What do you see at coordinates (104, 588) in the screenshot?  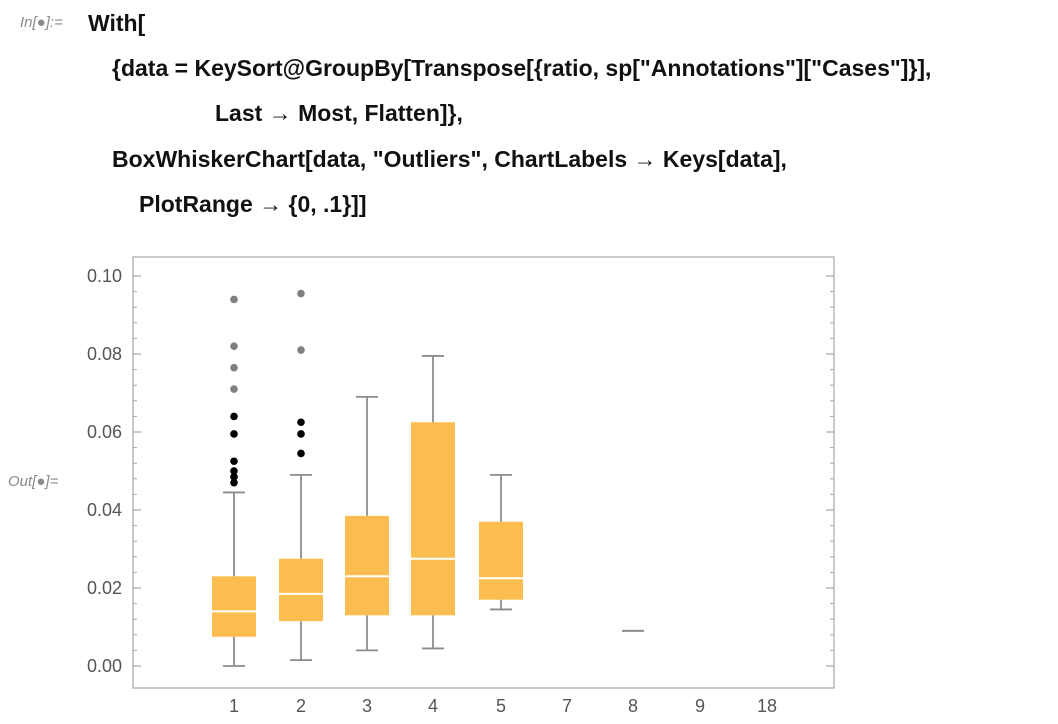 I see `y-tick-label: 0.02` at bounding box center [104, 588].